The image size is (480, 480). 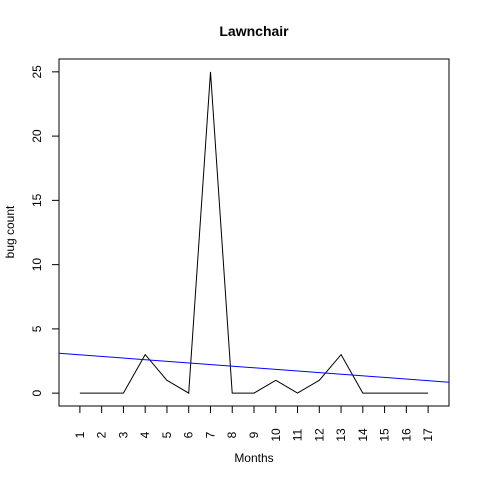 I want to click on chart-title: Lawnchair, so click(x=254, y=31).